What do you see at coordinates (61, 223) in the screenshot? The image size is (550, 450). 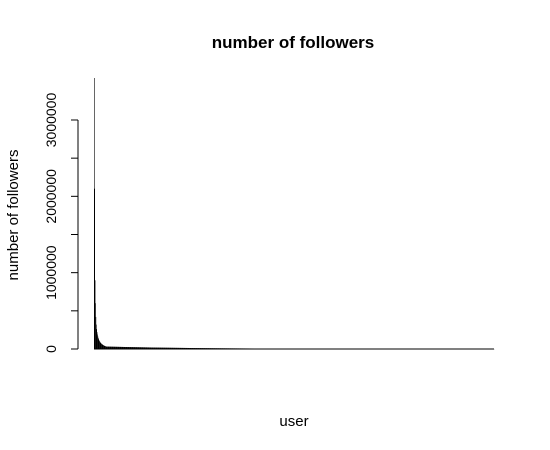 I see `y-axis: 0 1000000 2000000 3000000` at bounding box center [61, 223].